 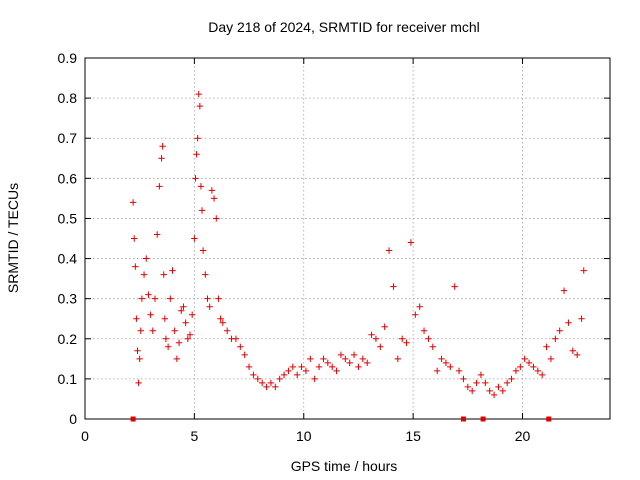 I want to click on y-tick-label: 0.6, so click(x=68, y=178).